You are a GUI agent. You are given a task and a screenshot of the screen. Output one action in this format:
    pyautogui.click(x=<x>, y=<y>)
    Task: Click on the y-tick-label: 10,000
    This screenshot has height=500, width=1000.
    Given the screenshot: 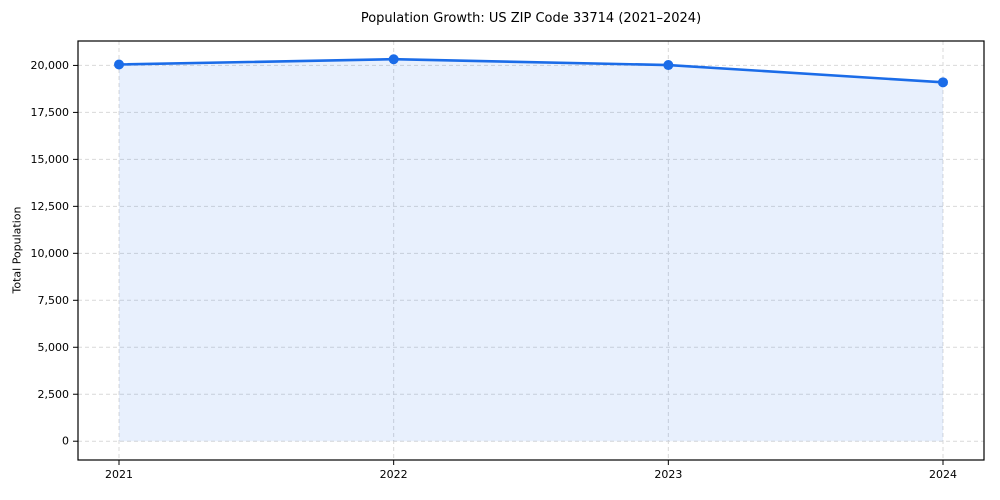 What is the action you would take?
    pyautogui.click(x=50, y=253)
    